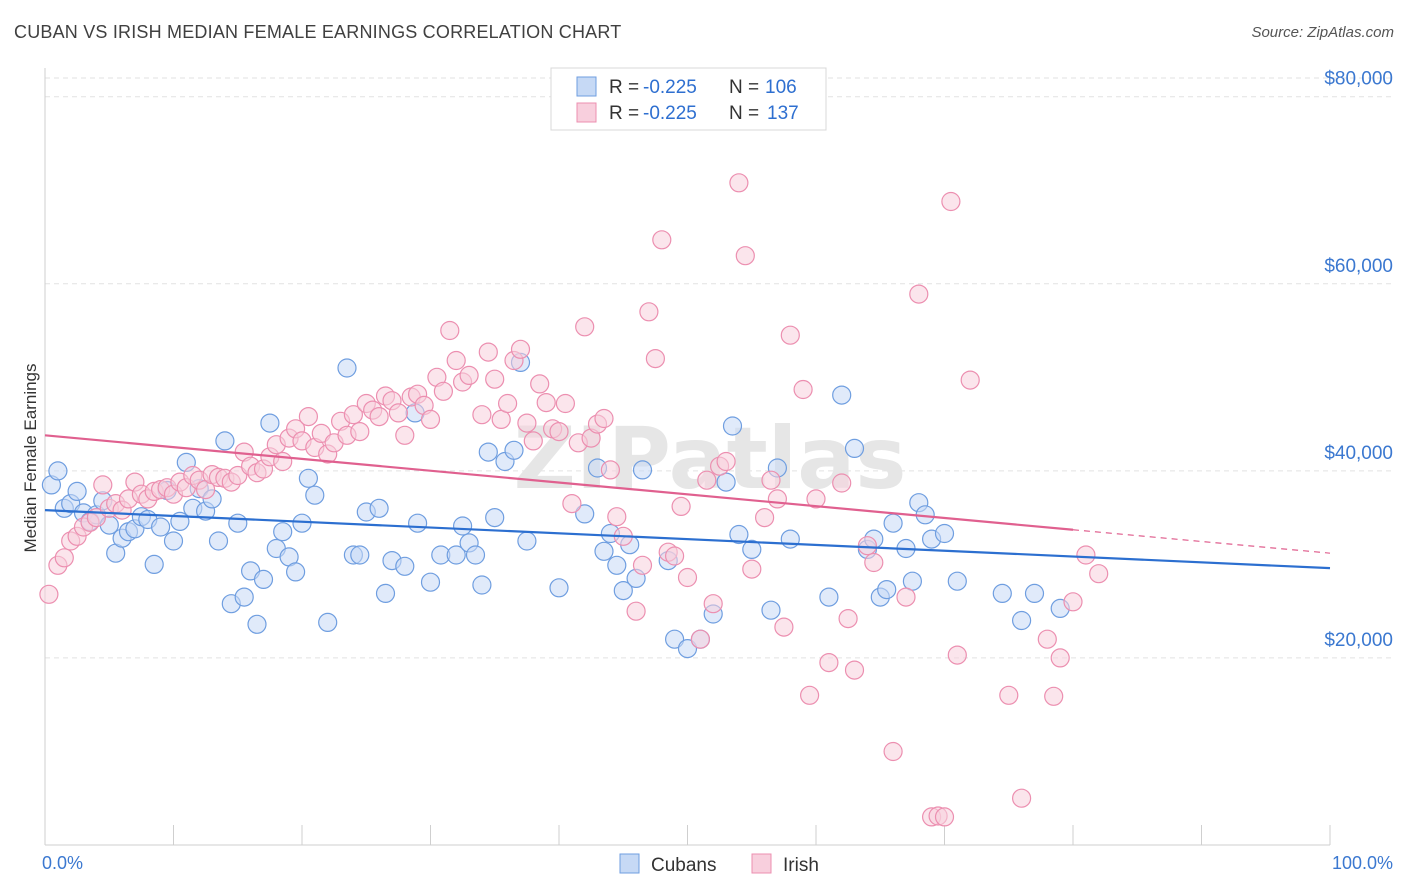 Image resolution: width=1406 pixels, height=892 pixels. I want to click on legend-n-label-cubans: N =, so click(744, 87).